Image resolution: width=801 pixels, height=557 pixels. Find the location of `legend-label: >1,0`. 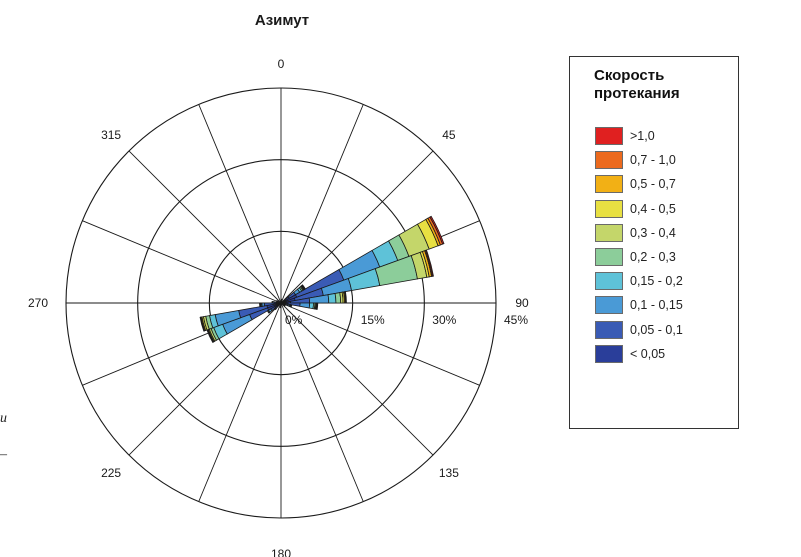

legend-label: >1,0 is located at coordinates (642, 136).